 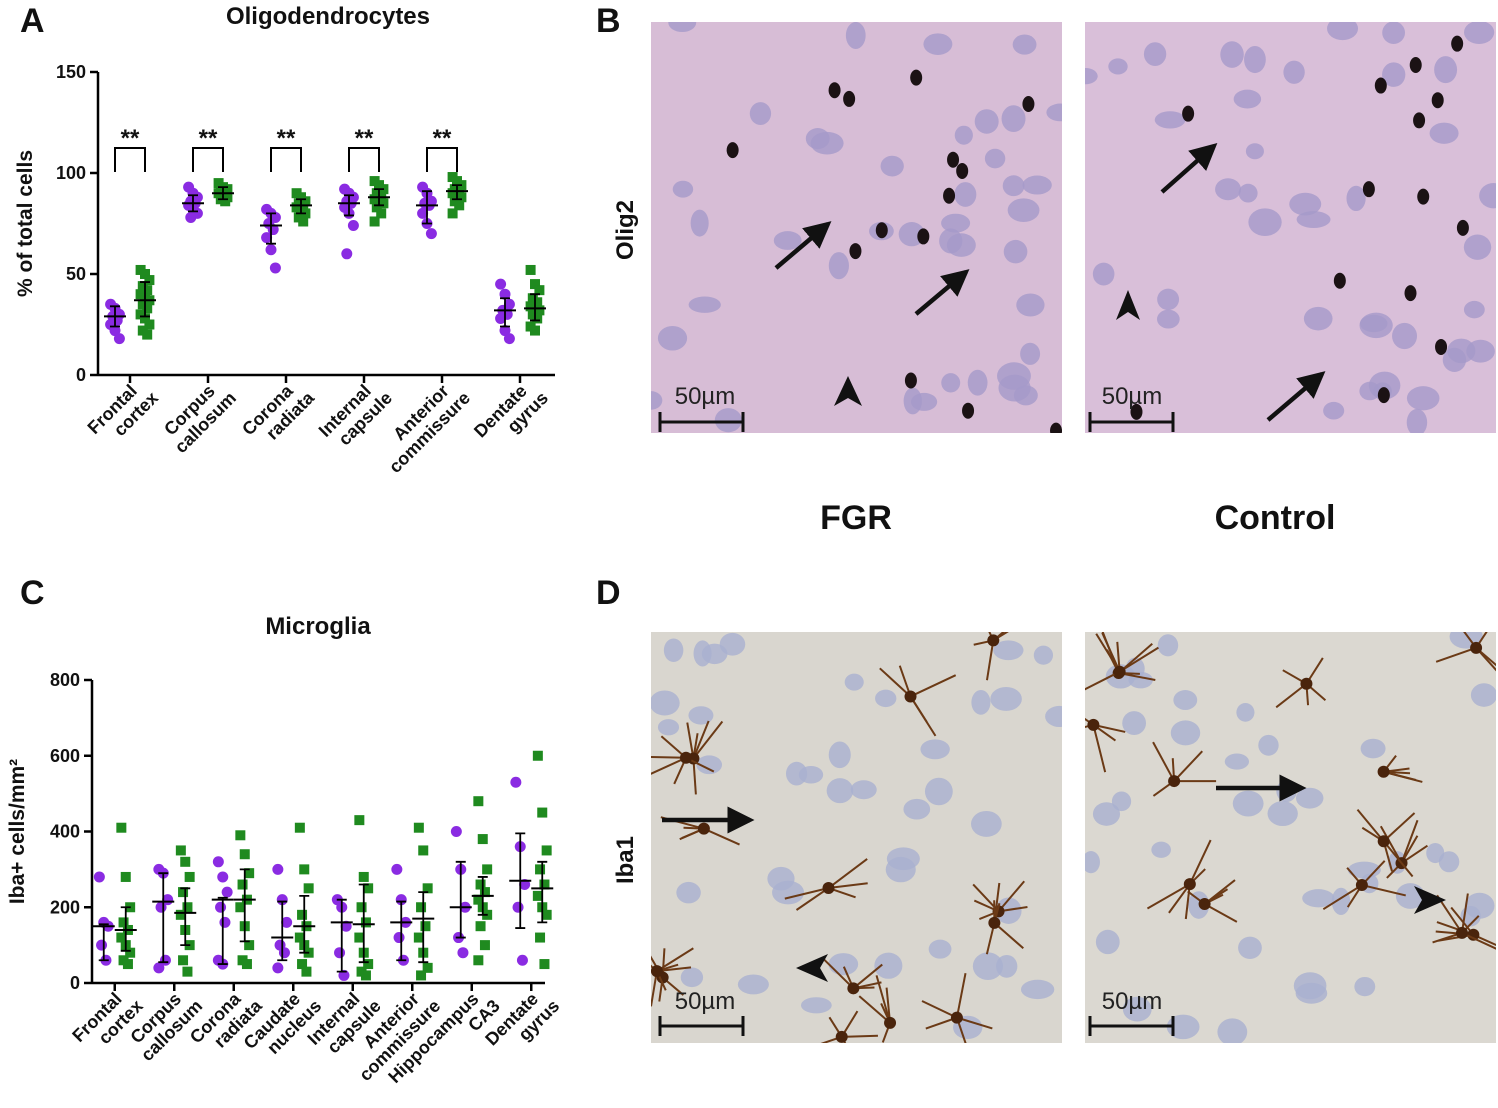 What do you see at coordinates (65, 832) in the screenshot?
I see `y-tick-label: 400` at bounding box center [65, 832].